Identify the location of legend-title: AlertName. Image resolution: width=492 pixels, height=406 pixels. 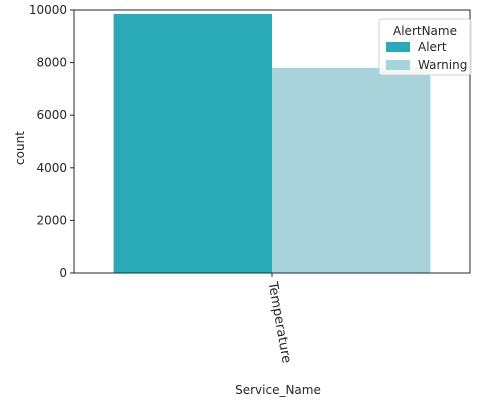
(425, 31).